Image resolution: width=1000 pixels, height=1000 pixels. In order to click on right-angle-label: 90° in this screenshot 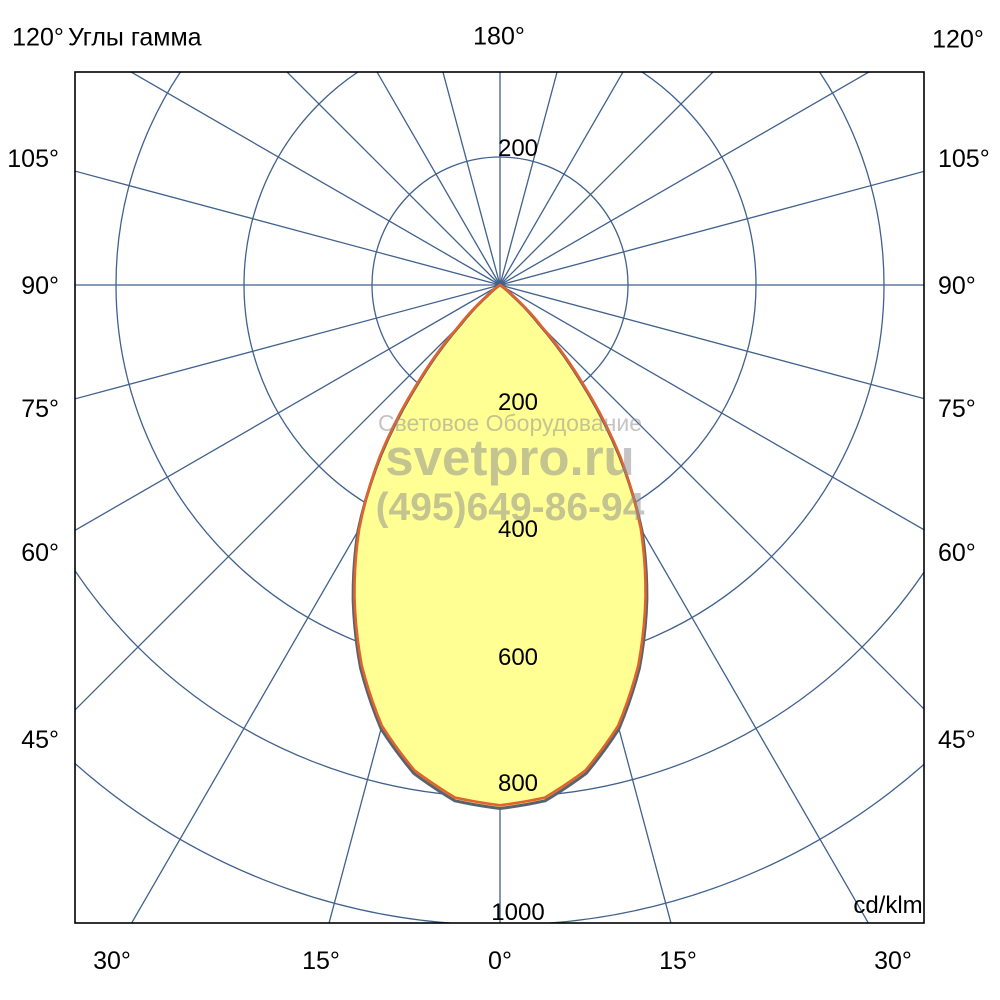, I will do `click(957, 286)`.